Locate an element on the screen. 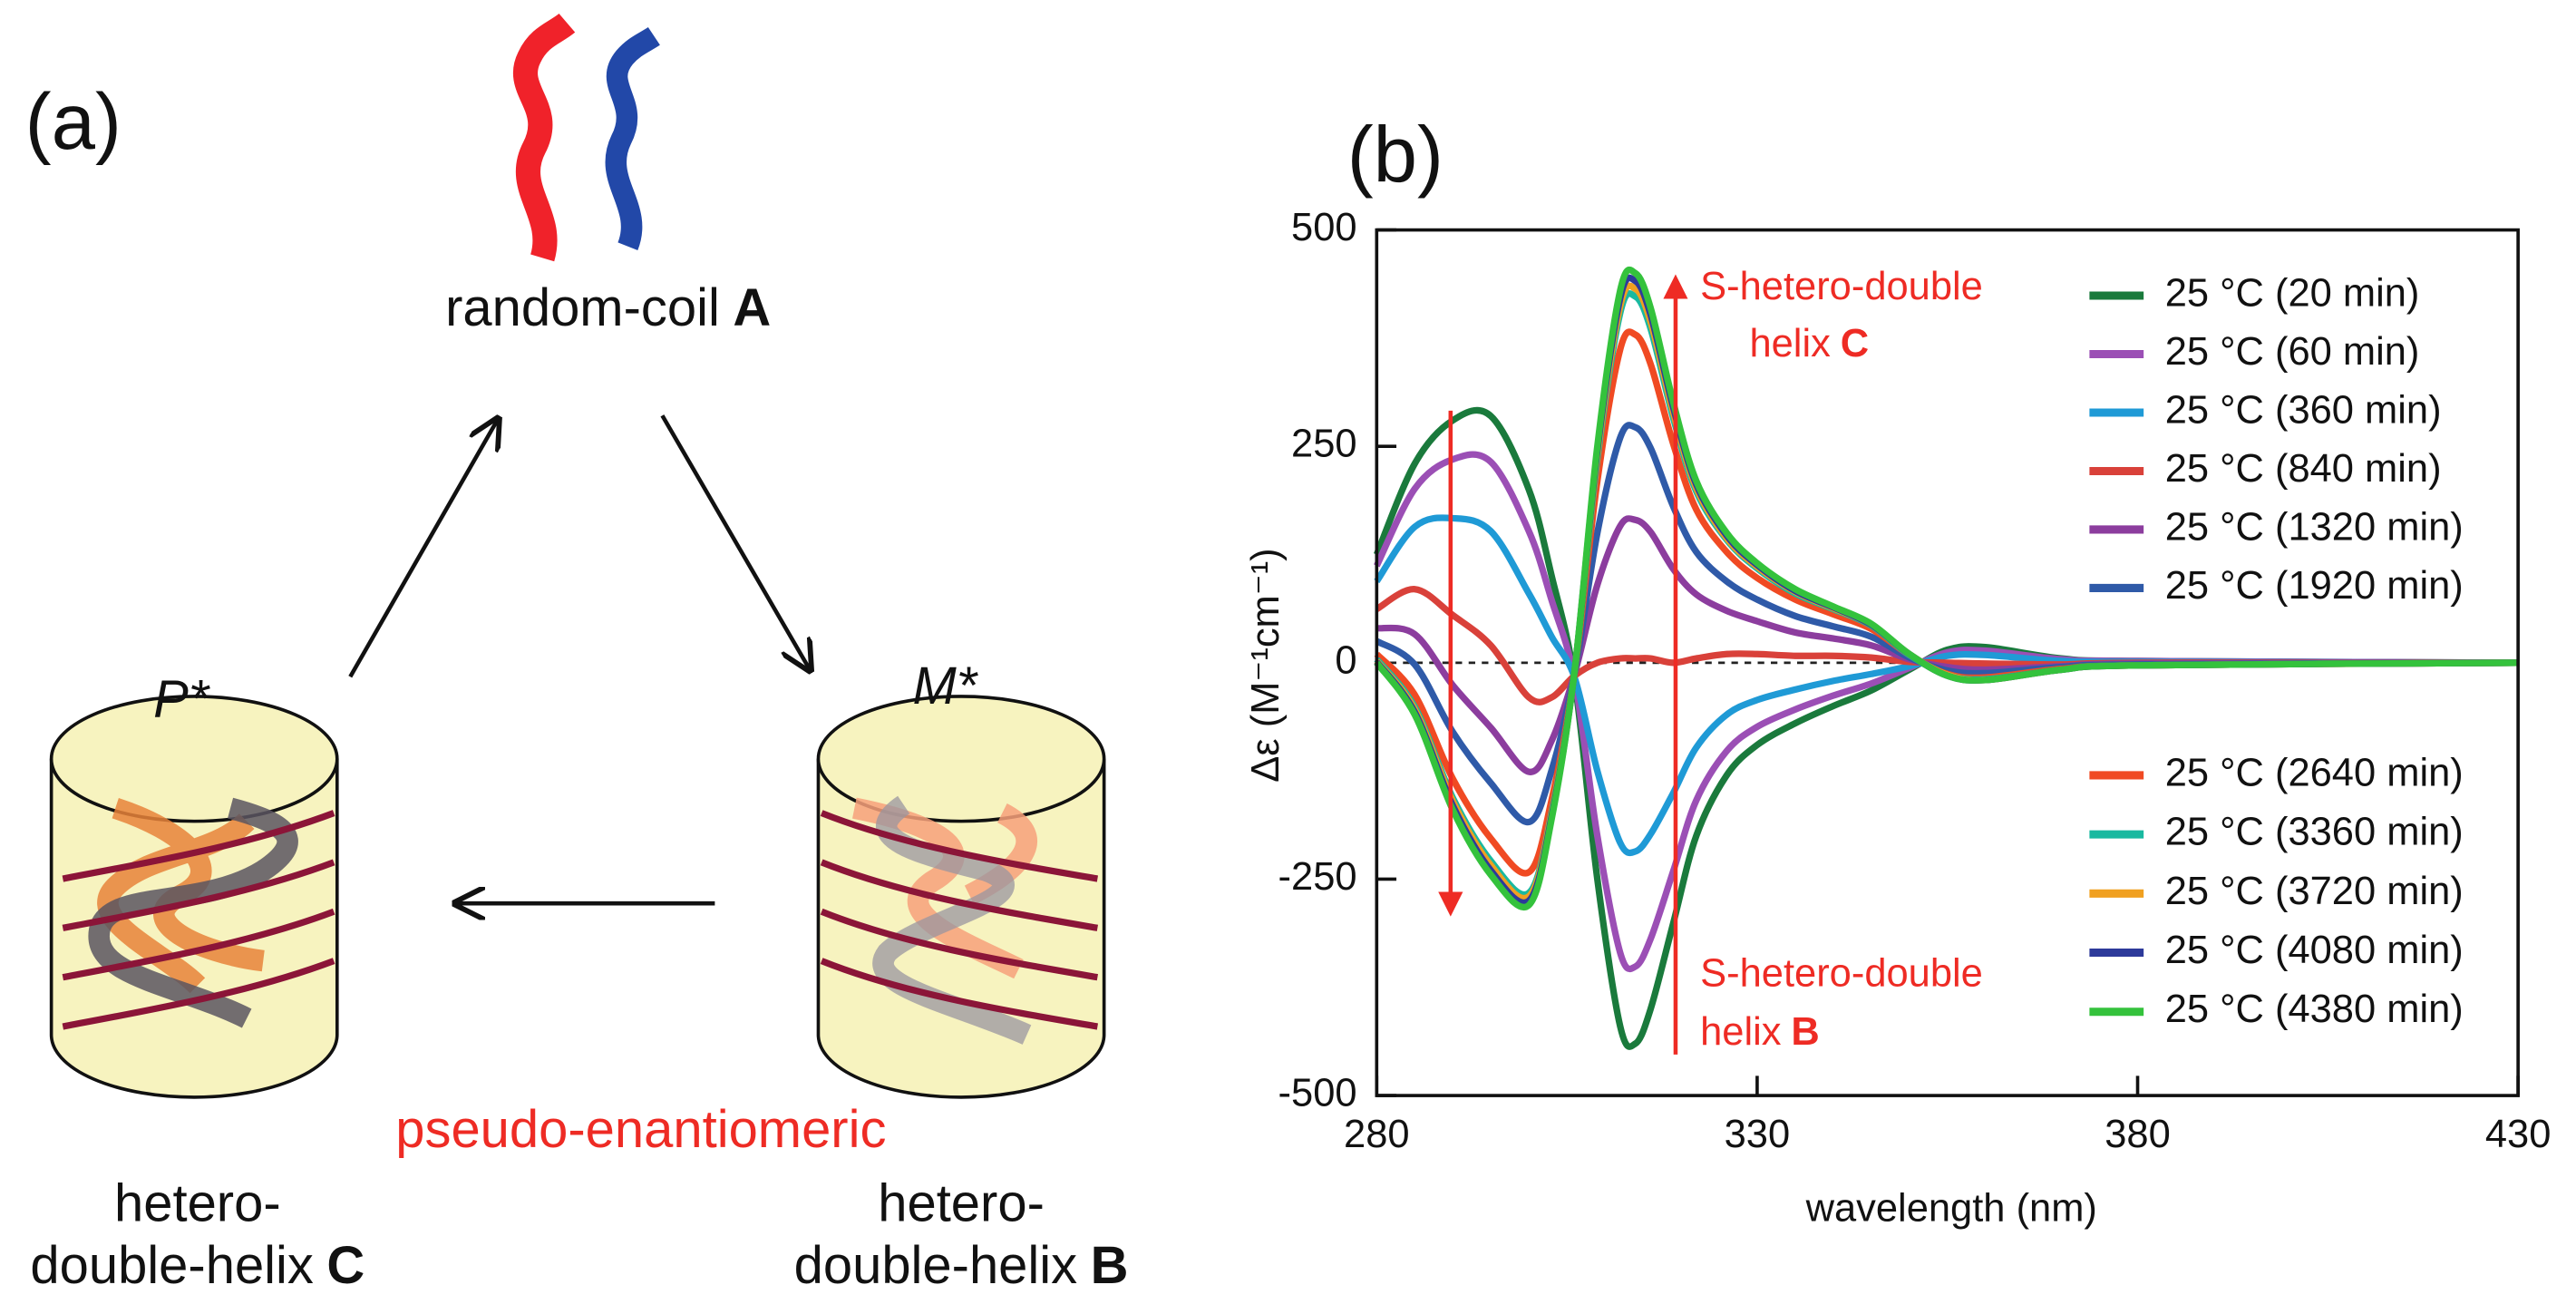  annotation: helix B is located at coordinates (1760, 1033).